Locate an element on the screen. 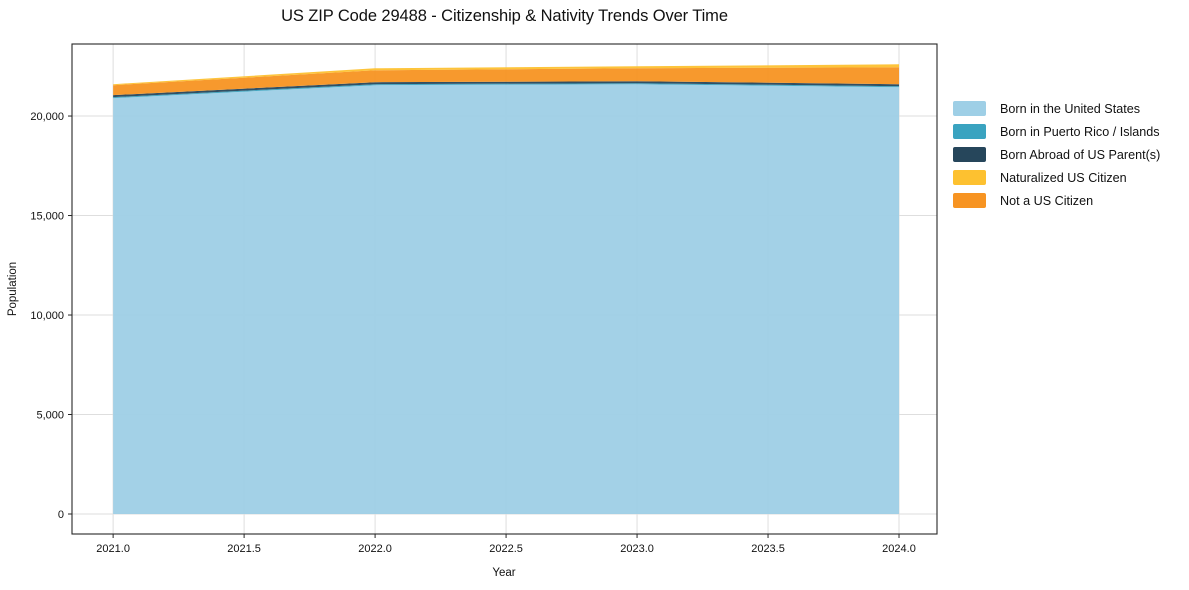  y-axis-label: Population is located at coordinates (13, 289).